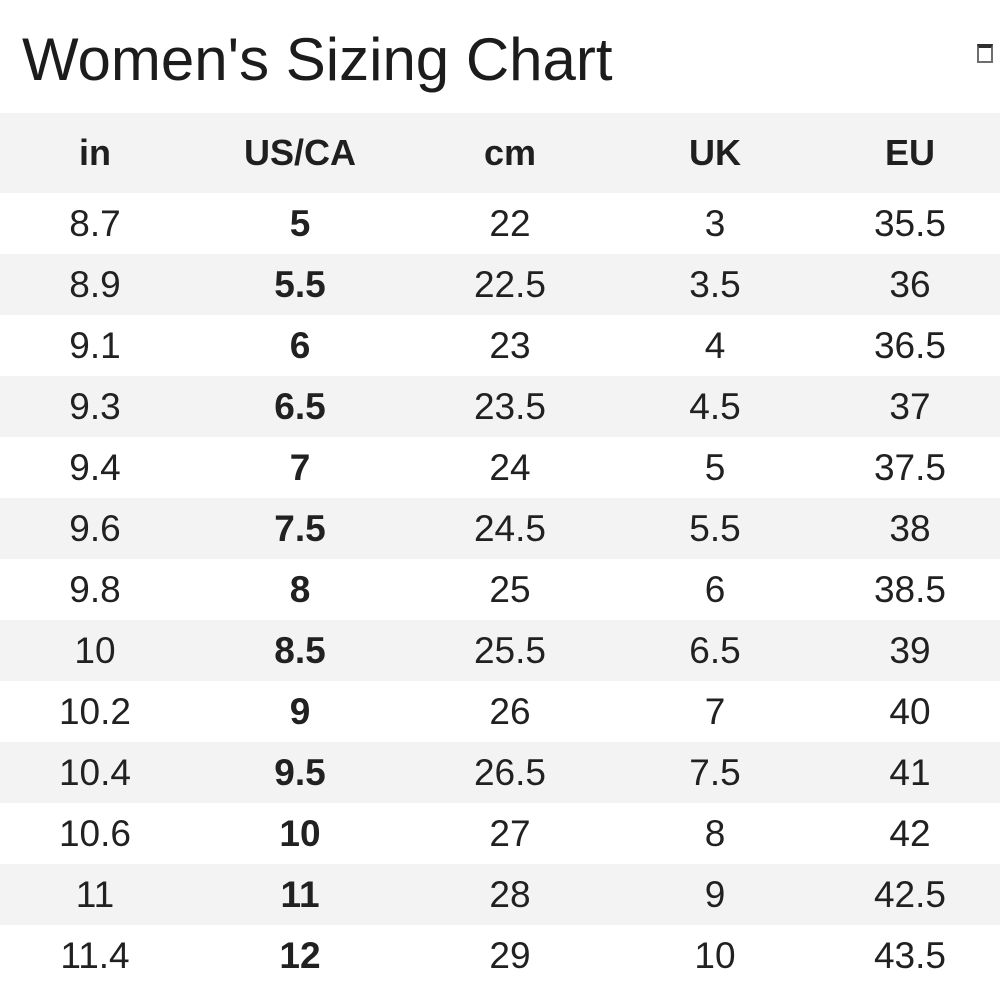 This screenshot has height=1000, width=1000. What do you see at coordinates (300, 650) in the screenshot?
I see `cell-us-ca: 8.5` at bounding box center [300, 650].